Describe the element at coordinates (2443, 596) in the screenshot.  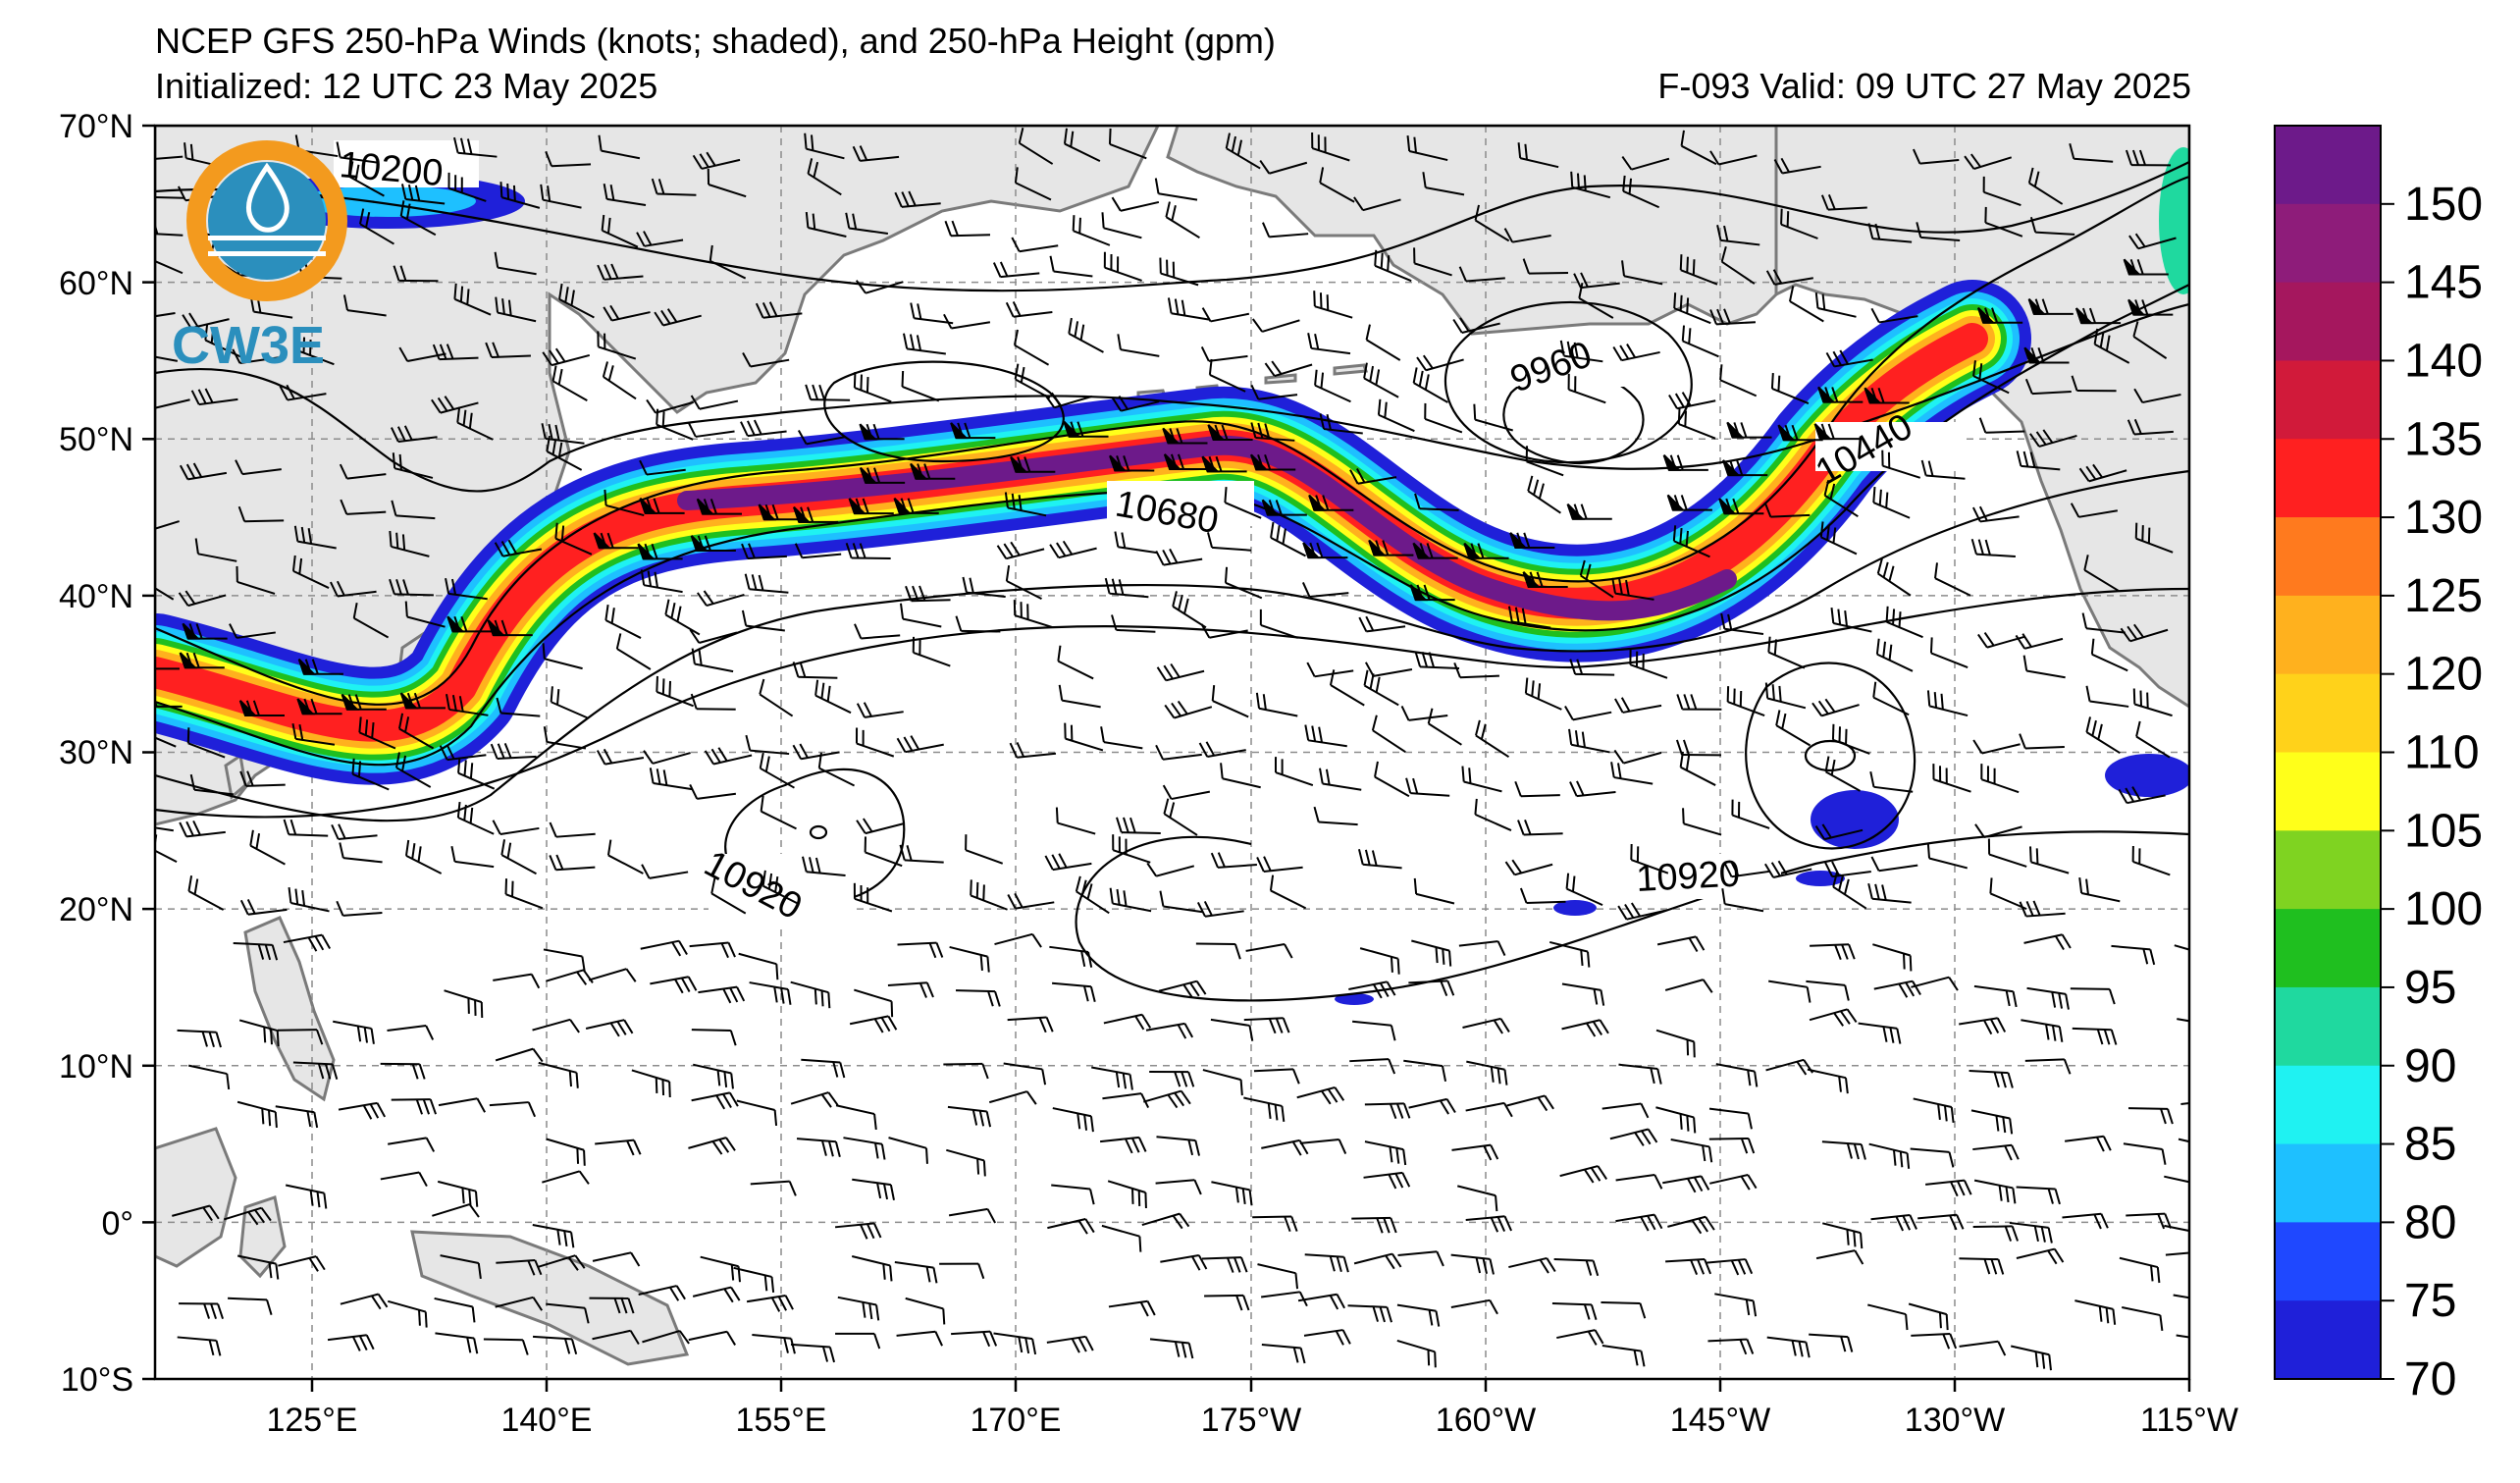
I see `colorbar-tick-label: 125` at that location.